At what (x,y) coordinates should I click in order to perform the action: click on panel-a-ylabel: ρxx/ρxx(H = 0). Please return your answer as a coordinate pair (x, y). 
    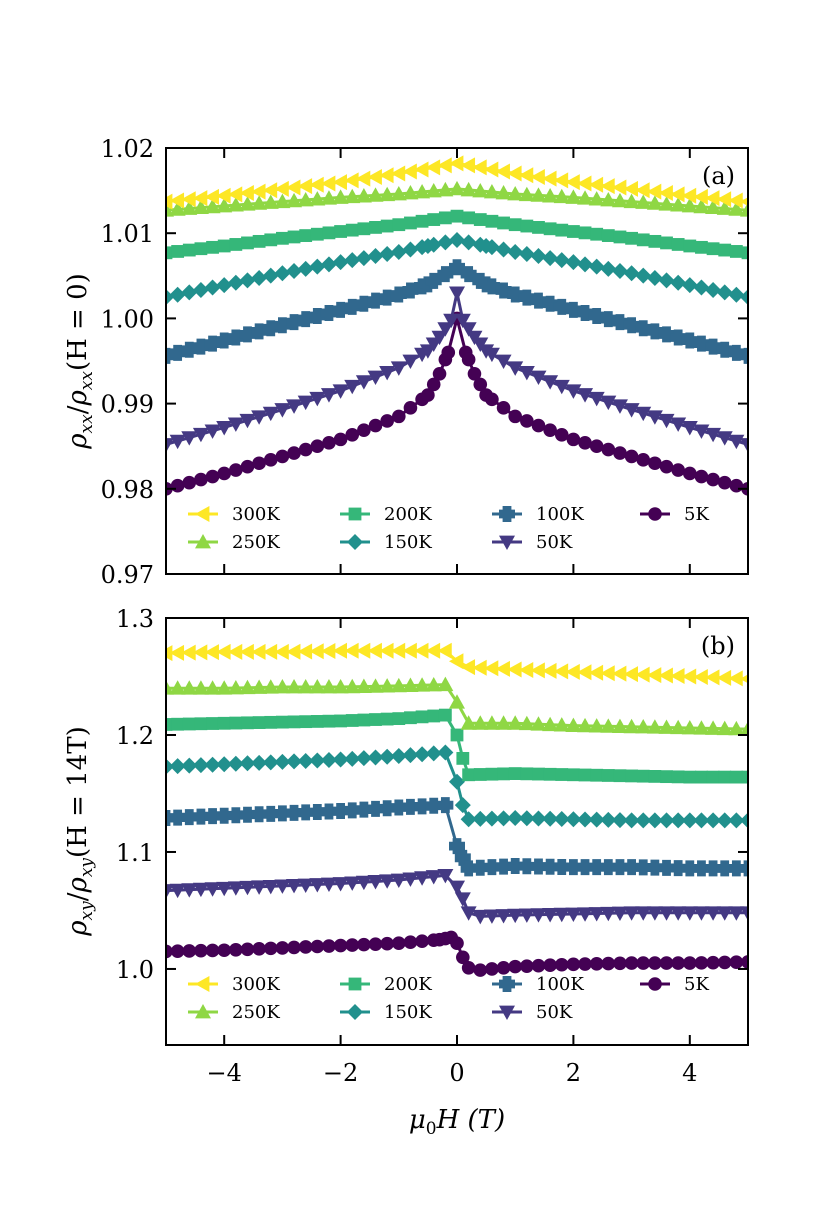
    Looking at the image, I should click on (80, 361).